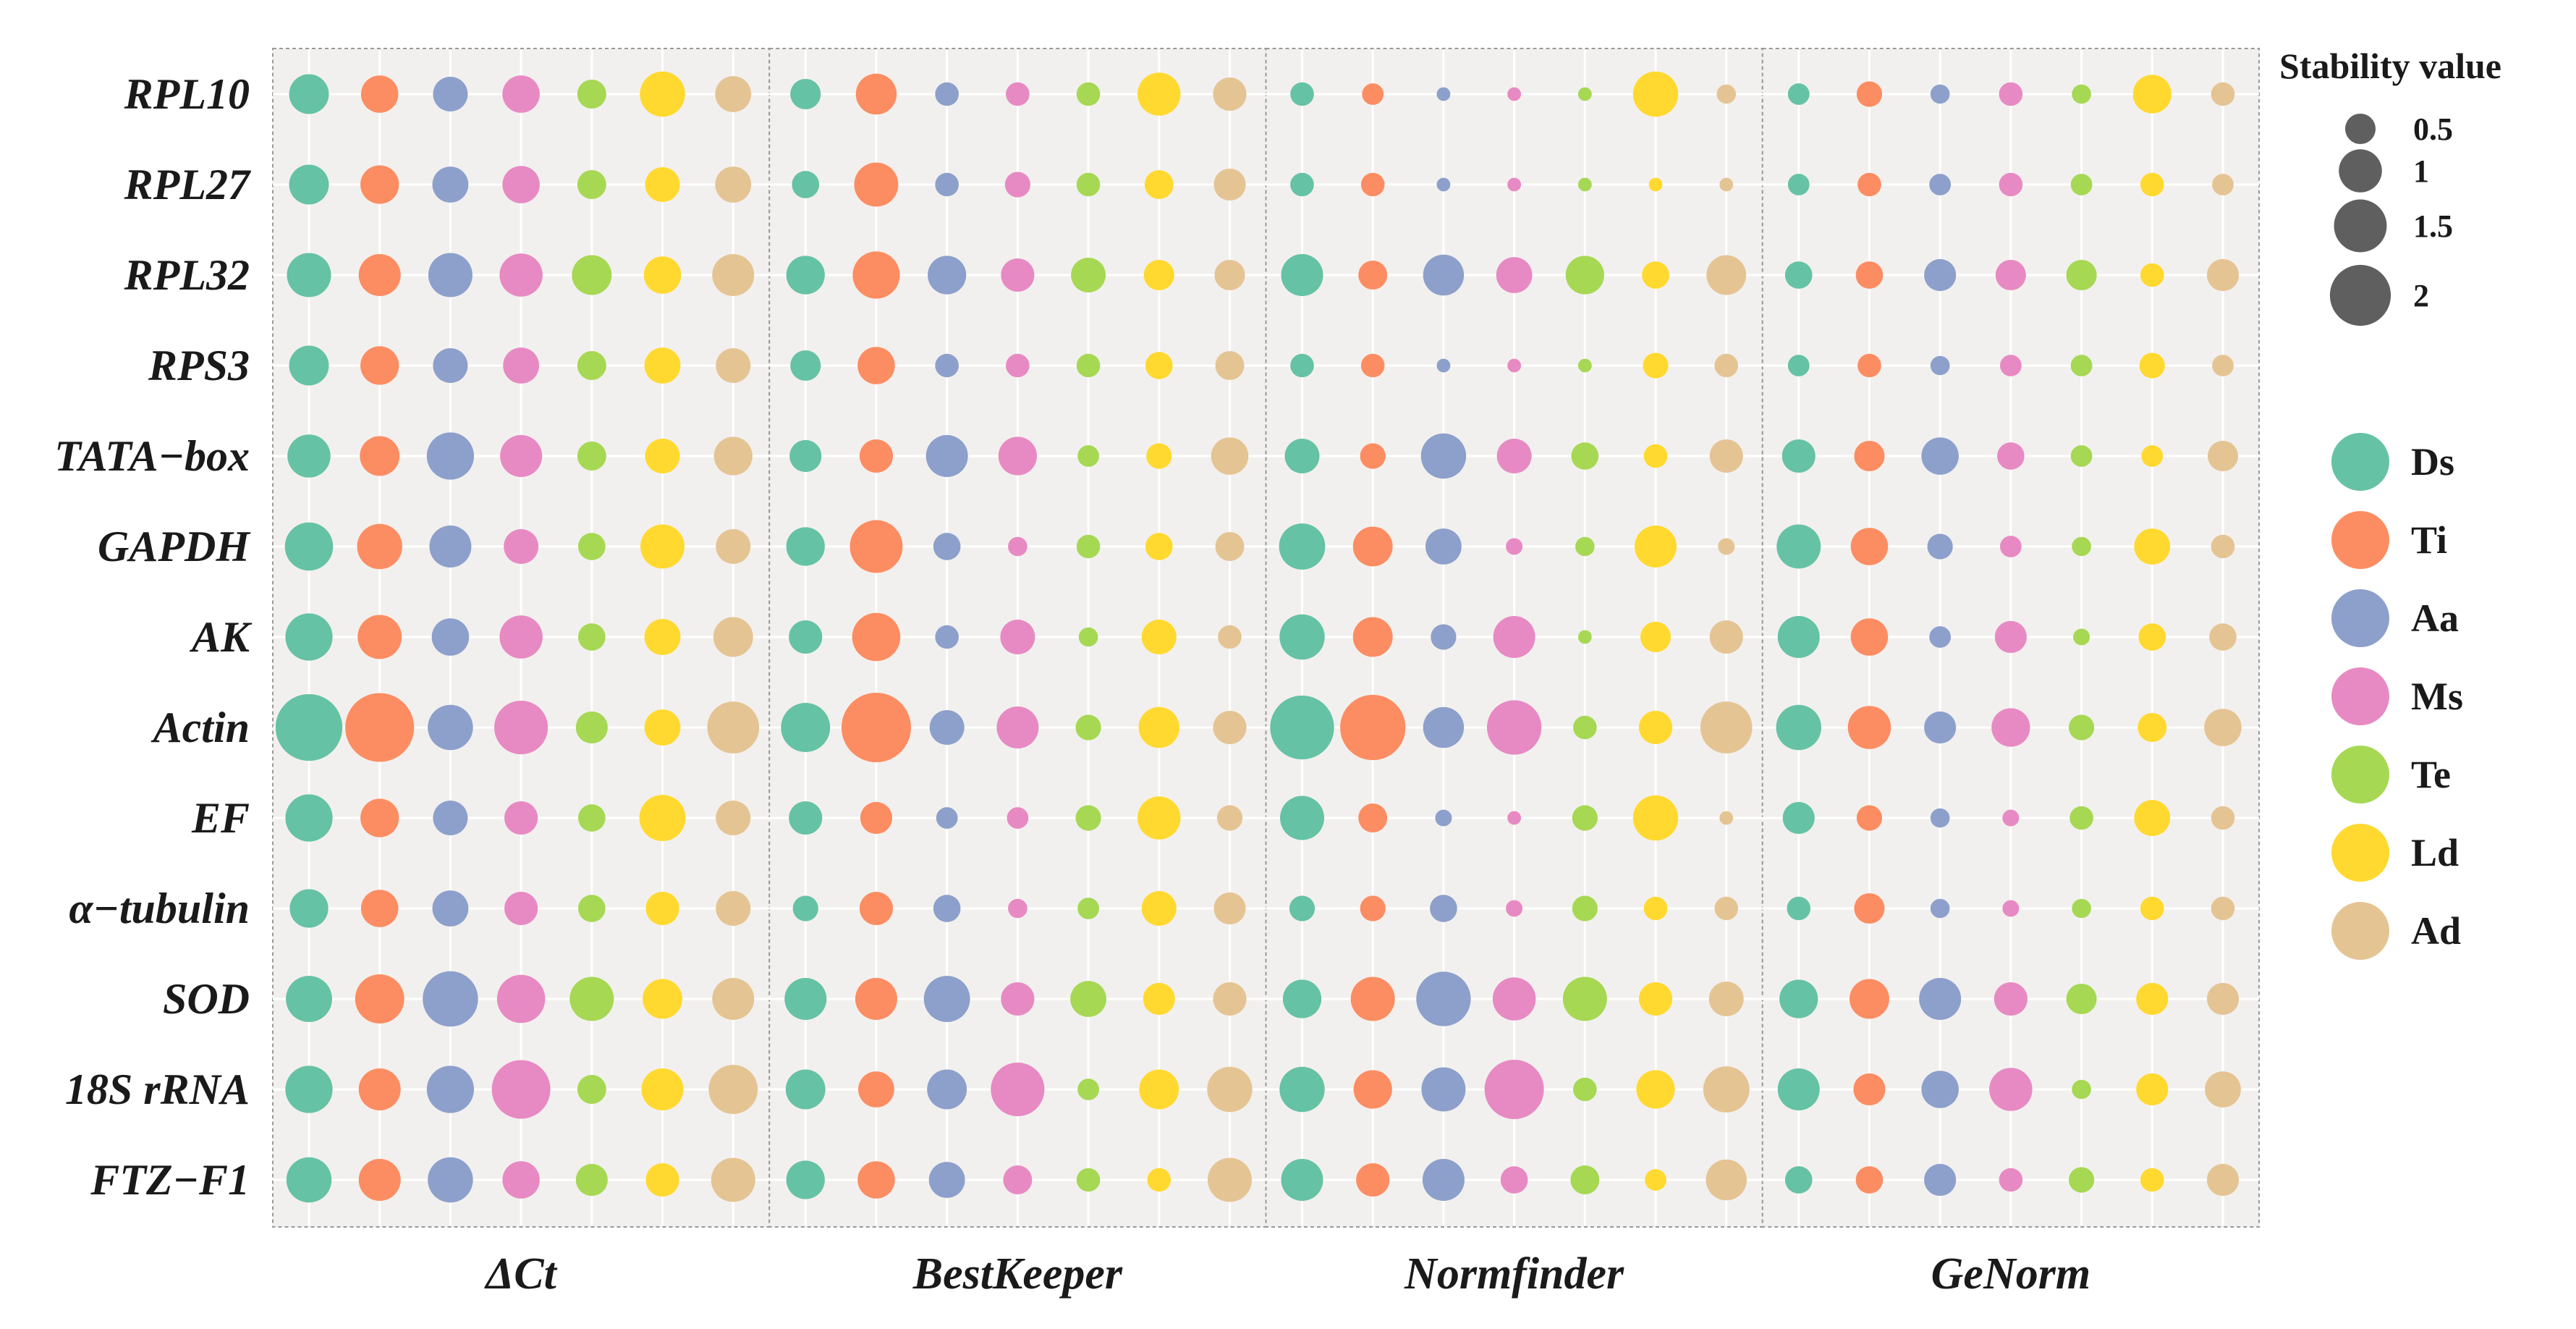  What do you see at coordinates (1230, 546) in the screenshot?
I see `bubble-bestkeeper-gapdh-ad` at bounding box center [1230, 546].